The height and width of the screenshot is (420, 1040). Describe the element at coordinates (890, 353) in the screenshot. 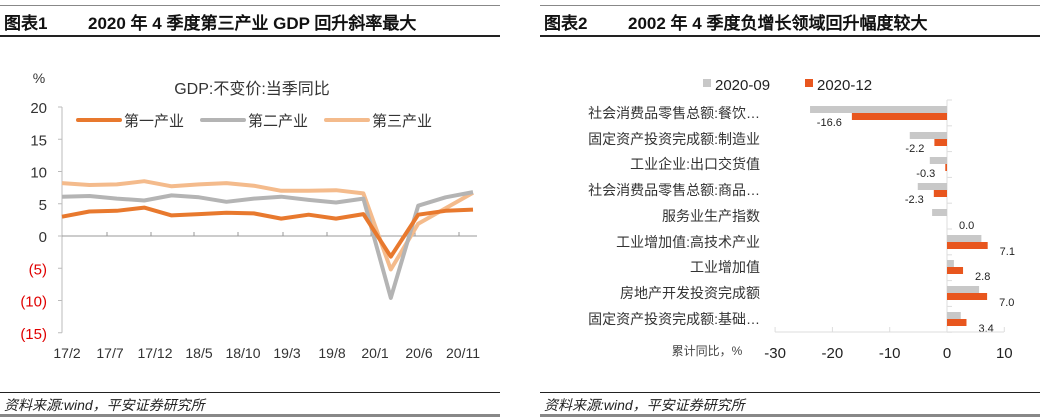

I see `x-tick-label: -10` at that location.